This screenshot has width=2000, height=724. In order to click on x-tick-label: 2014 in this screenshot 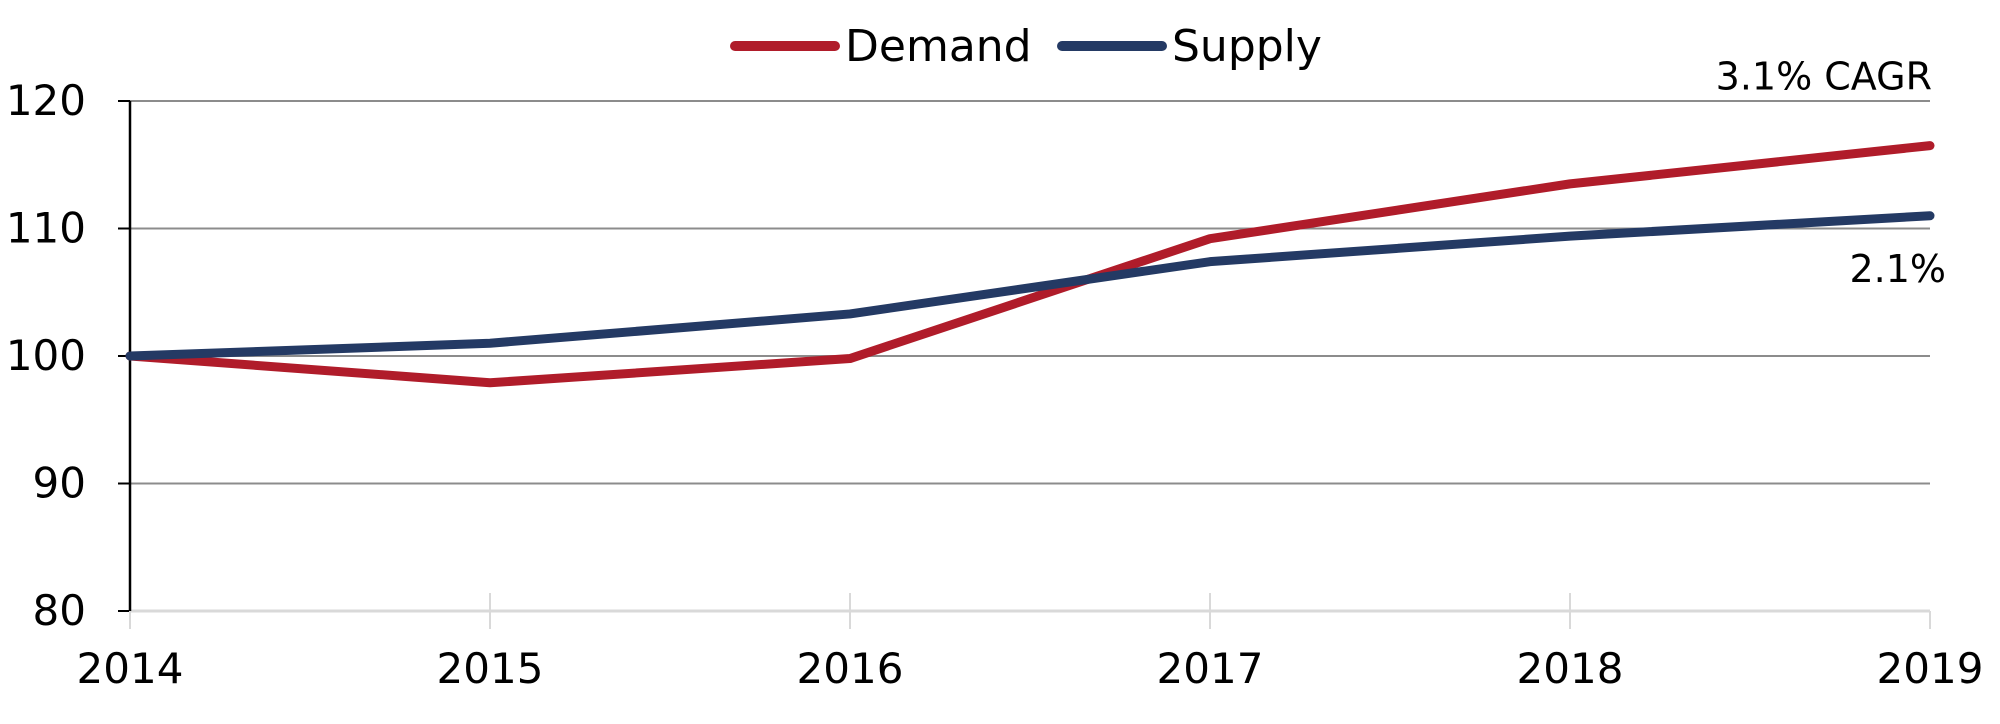, I will do `click(130, 668)`.